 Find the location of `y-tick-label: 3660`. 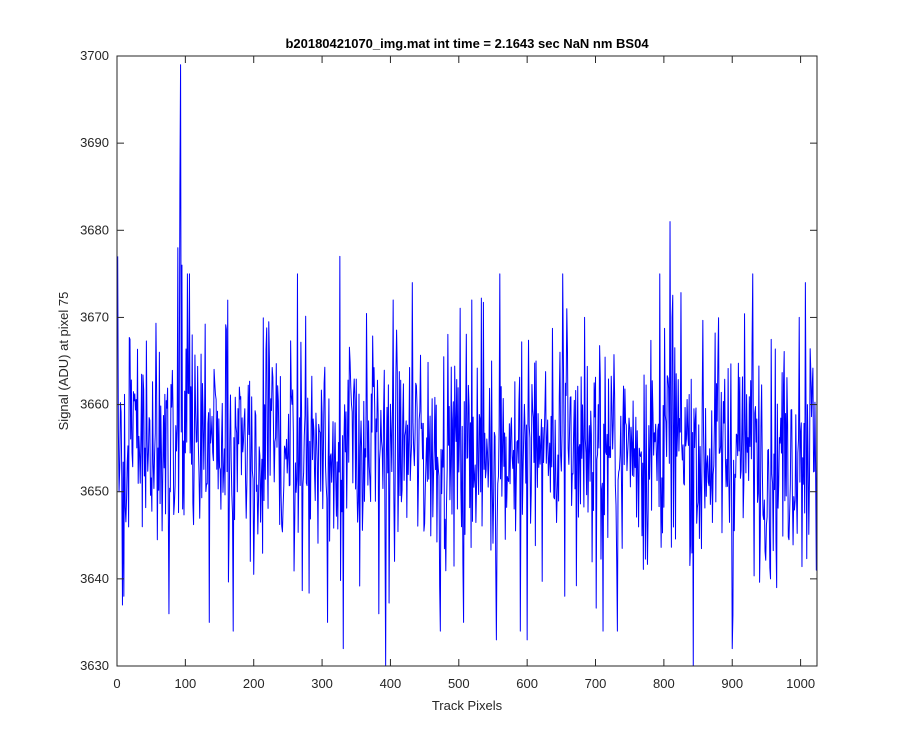

y-tick-label: 3660 is located at coordinates (94, 404).